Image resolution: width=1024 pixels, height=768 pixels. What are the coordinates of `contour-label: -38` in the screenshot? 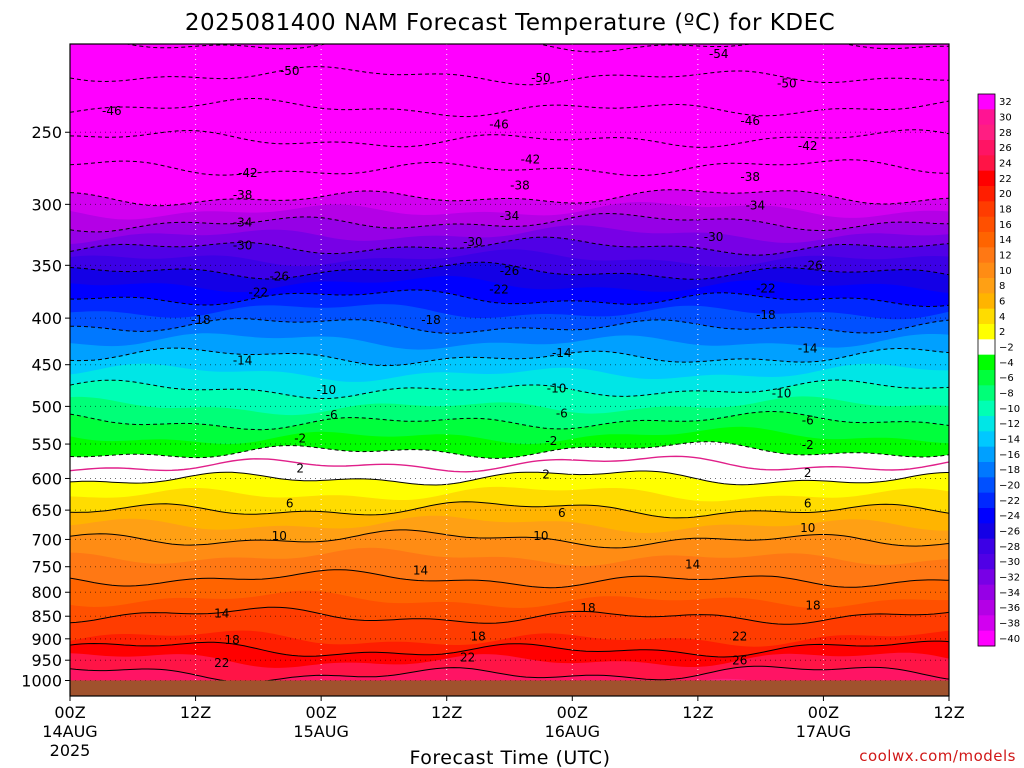 It's located at (750, 177).